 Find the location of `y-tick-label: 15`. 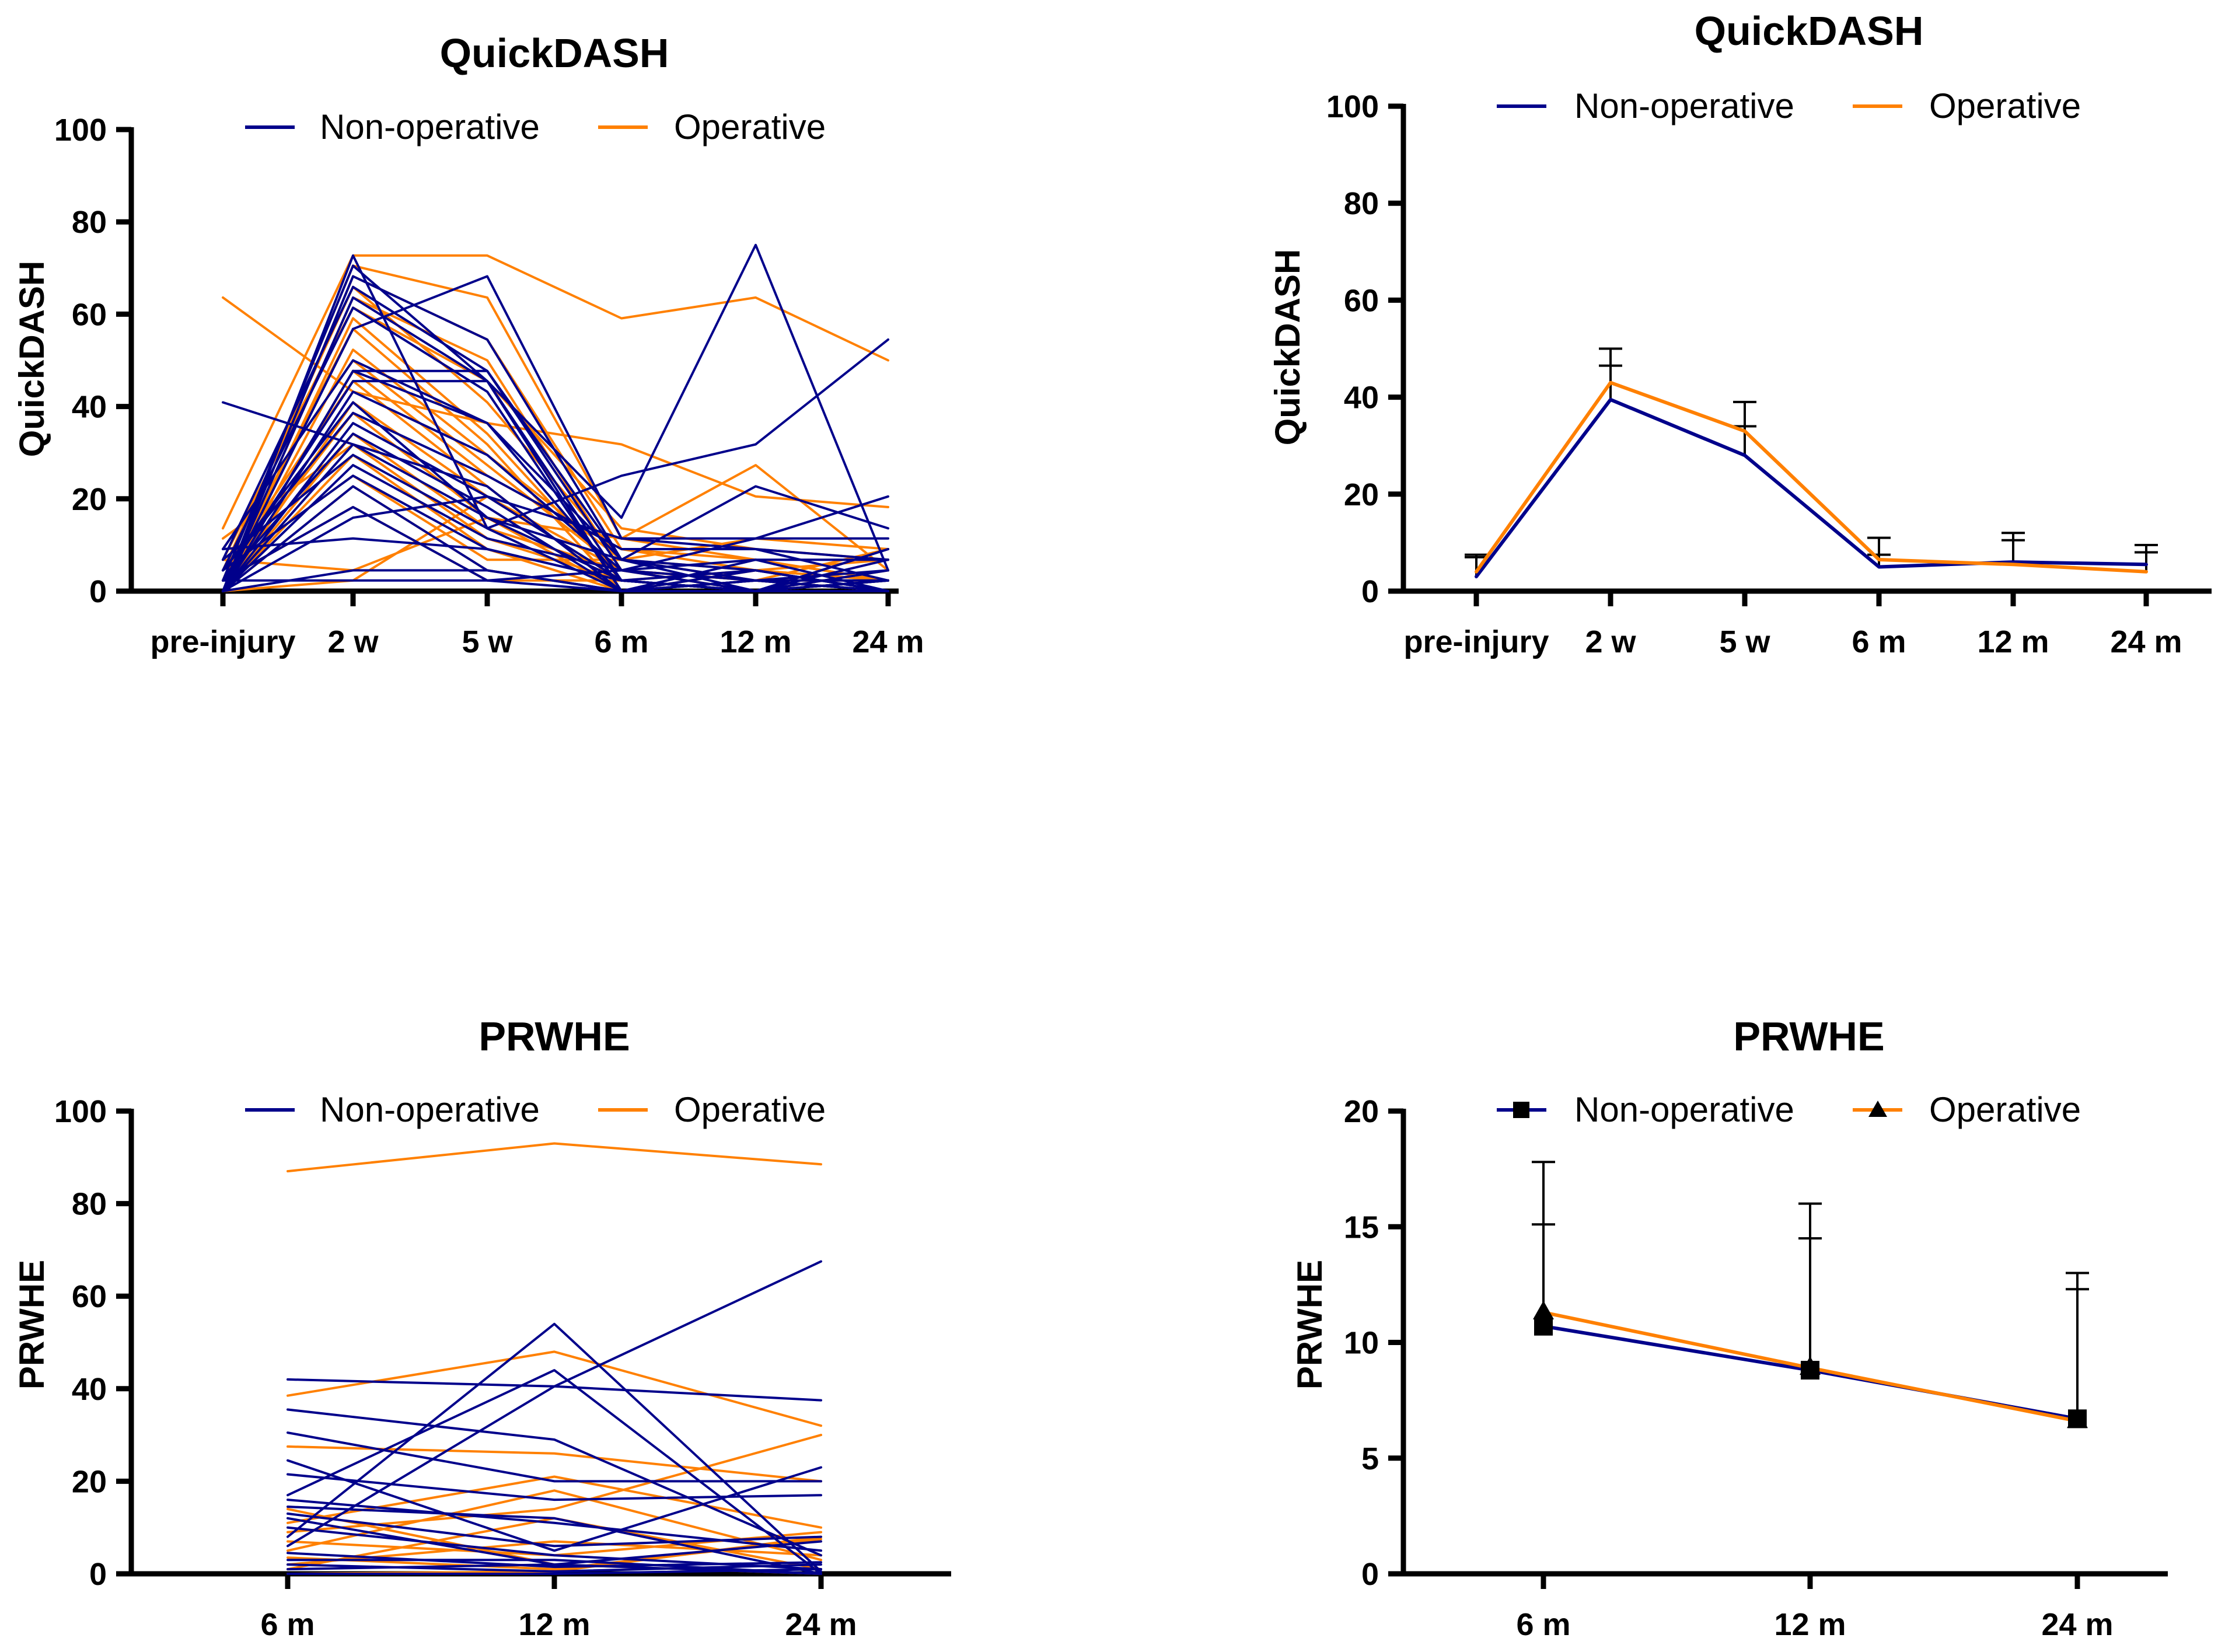

y-tick-label: 15 is located at coordinates (1361, 1228).